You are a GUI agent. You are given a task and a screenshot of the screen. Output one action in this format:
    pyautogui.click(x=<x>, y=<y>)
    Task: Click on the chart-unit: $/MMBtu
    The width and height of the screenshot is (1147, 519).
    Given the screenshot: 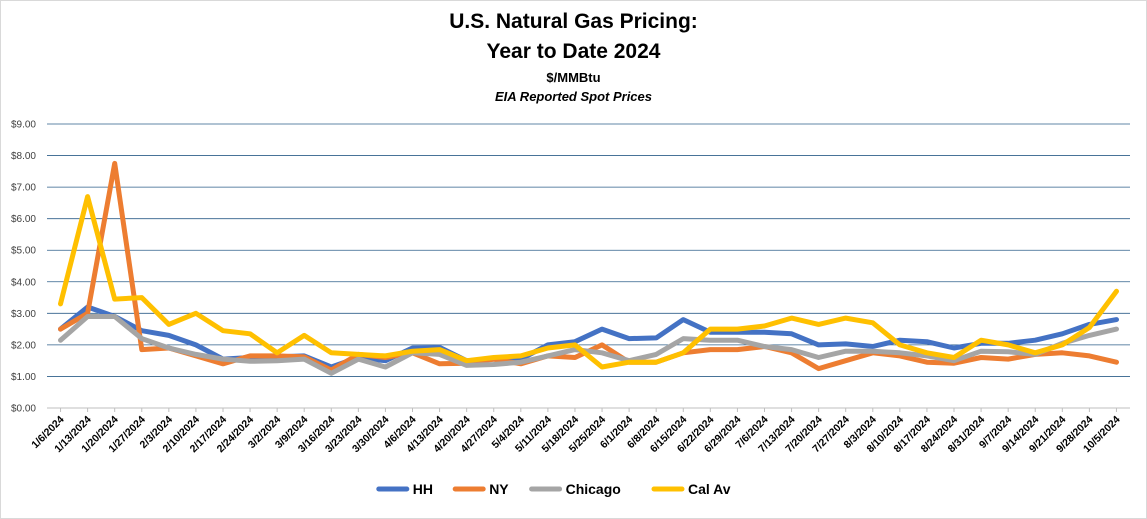 What is the action you would take?
    pyautogui.click(x=573, y=77)
    